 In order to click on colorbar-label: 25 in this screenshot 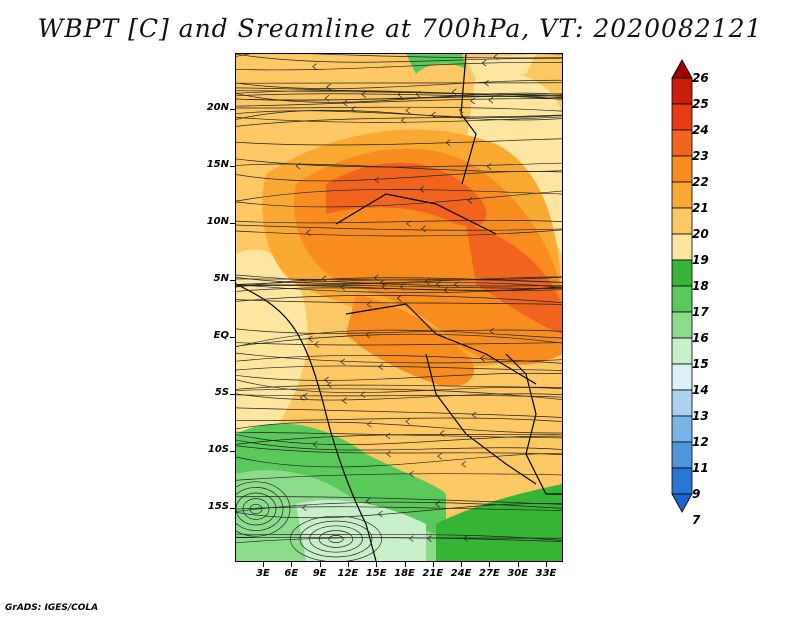, I will do `click(700, 104)`.